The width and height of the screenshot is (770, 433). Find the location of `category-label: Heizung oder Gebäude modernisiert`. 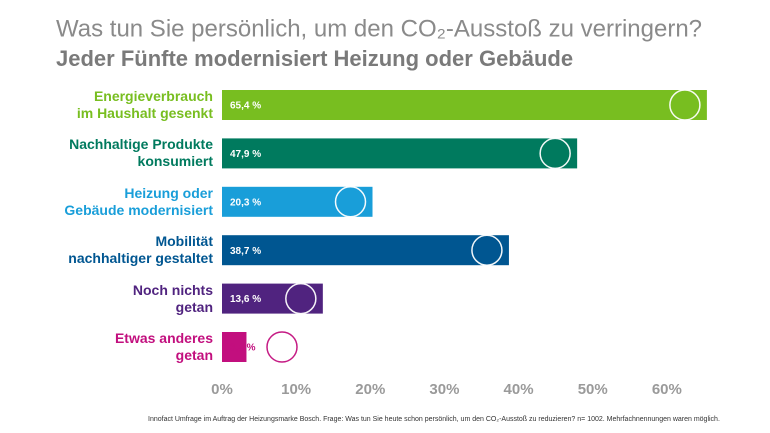

category-label: Heizung oder Gebäude modernisiert is located at coordinates (138, 201).